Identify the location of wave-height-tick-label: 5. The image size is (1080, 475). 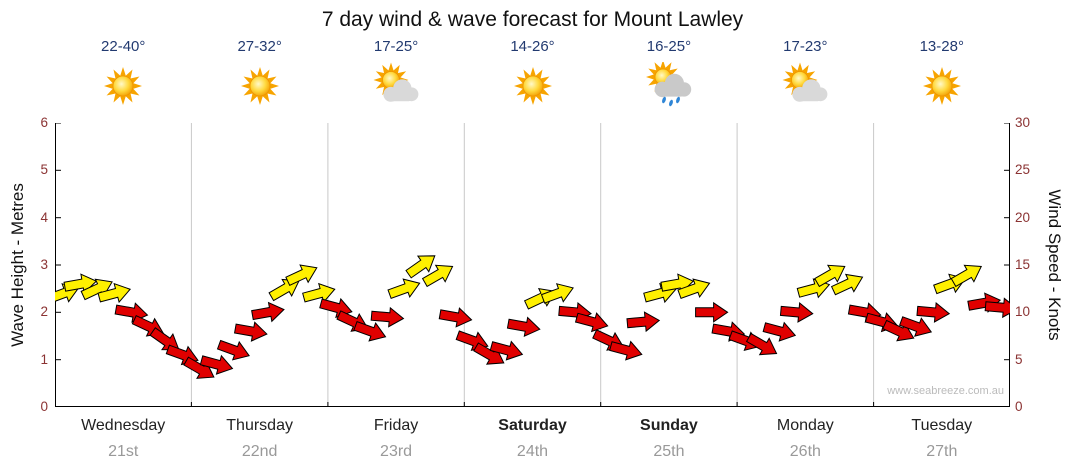
(44, 170).